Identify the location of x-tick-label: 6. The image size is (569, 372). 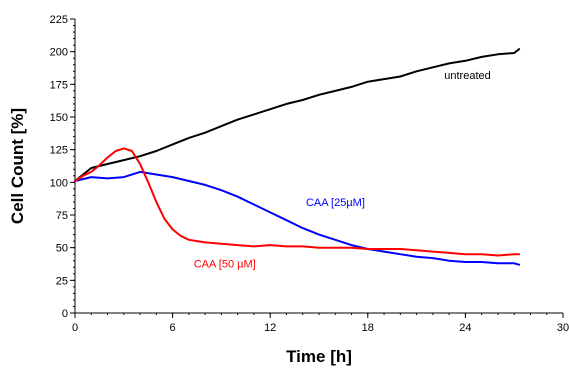
(173, 328).